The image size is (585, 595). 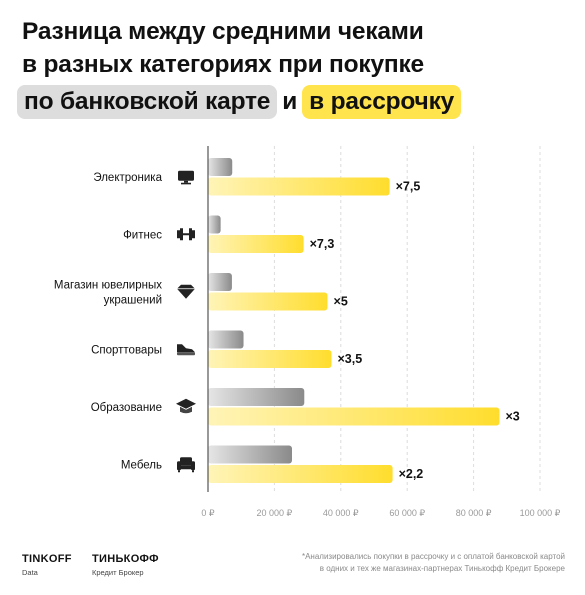 What do you see at coordinates (108, 285) in the screenshot?
I see `category-label: Магазин ювелирных` at bounding box center [108, 285].